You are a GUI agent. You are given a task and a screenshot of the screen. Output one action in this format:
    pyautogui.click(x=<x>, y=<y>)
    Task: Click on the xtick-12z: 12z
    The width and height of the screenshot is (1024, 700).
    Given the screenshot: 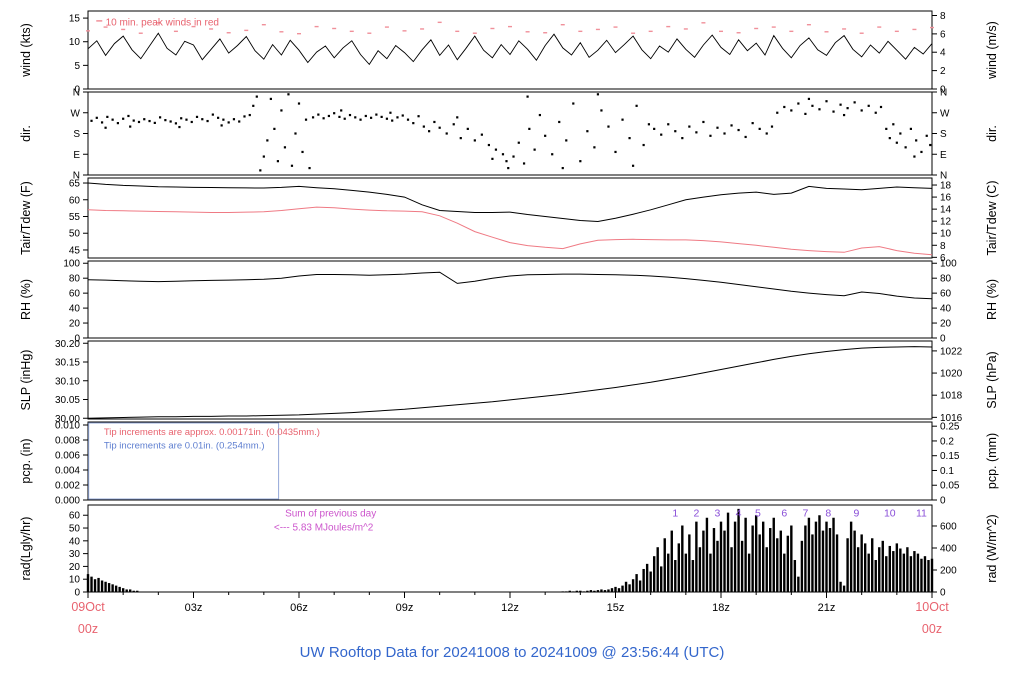 What is the action you would take?
    pyautogui.click(x=510, y=608)
    